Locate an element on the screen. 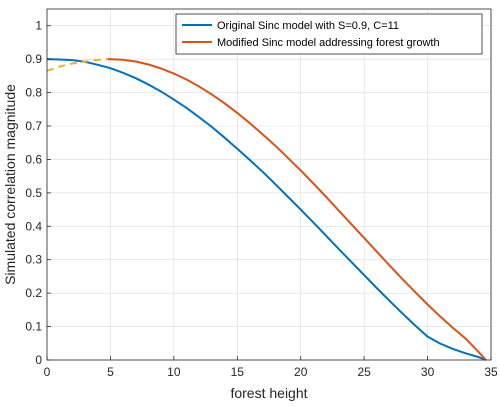 The image size is (500, 407). y-tick-label: 0.8 is located at coordinates (33, 93).